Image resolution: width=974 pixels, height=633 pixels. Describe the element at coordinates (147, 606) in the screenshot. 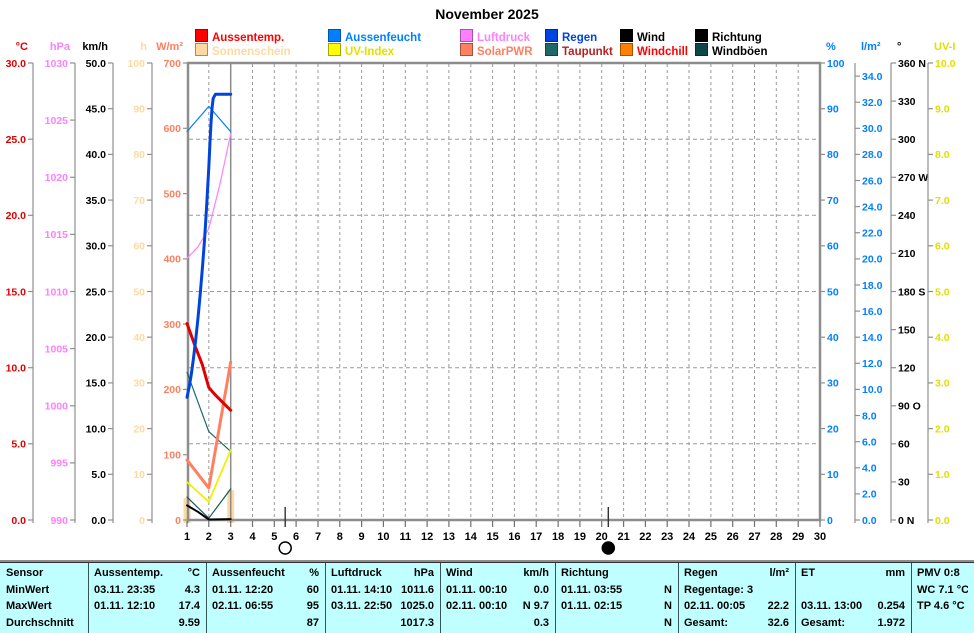

I see `table-cell: 01.11. 12:10 17.4` at that location.